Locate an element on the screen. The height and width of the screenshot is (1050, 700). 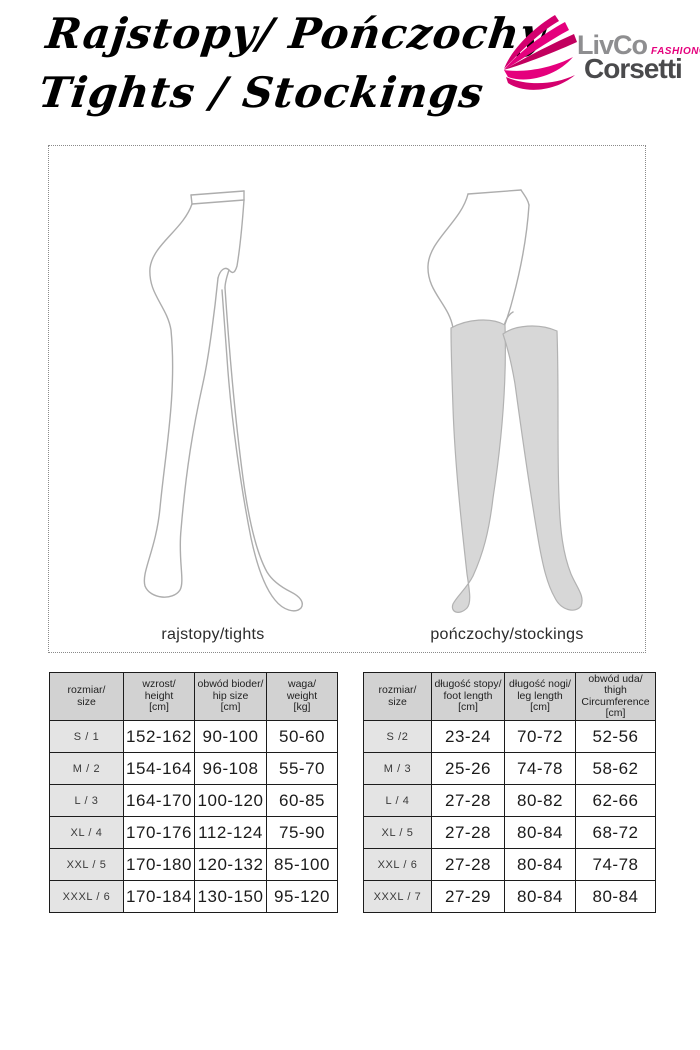
table-cell: 152-162 is located at coordinates (159, 736).